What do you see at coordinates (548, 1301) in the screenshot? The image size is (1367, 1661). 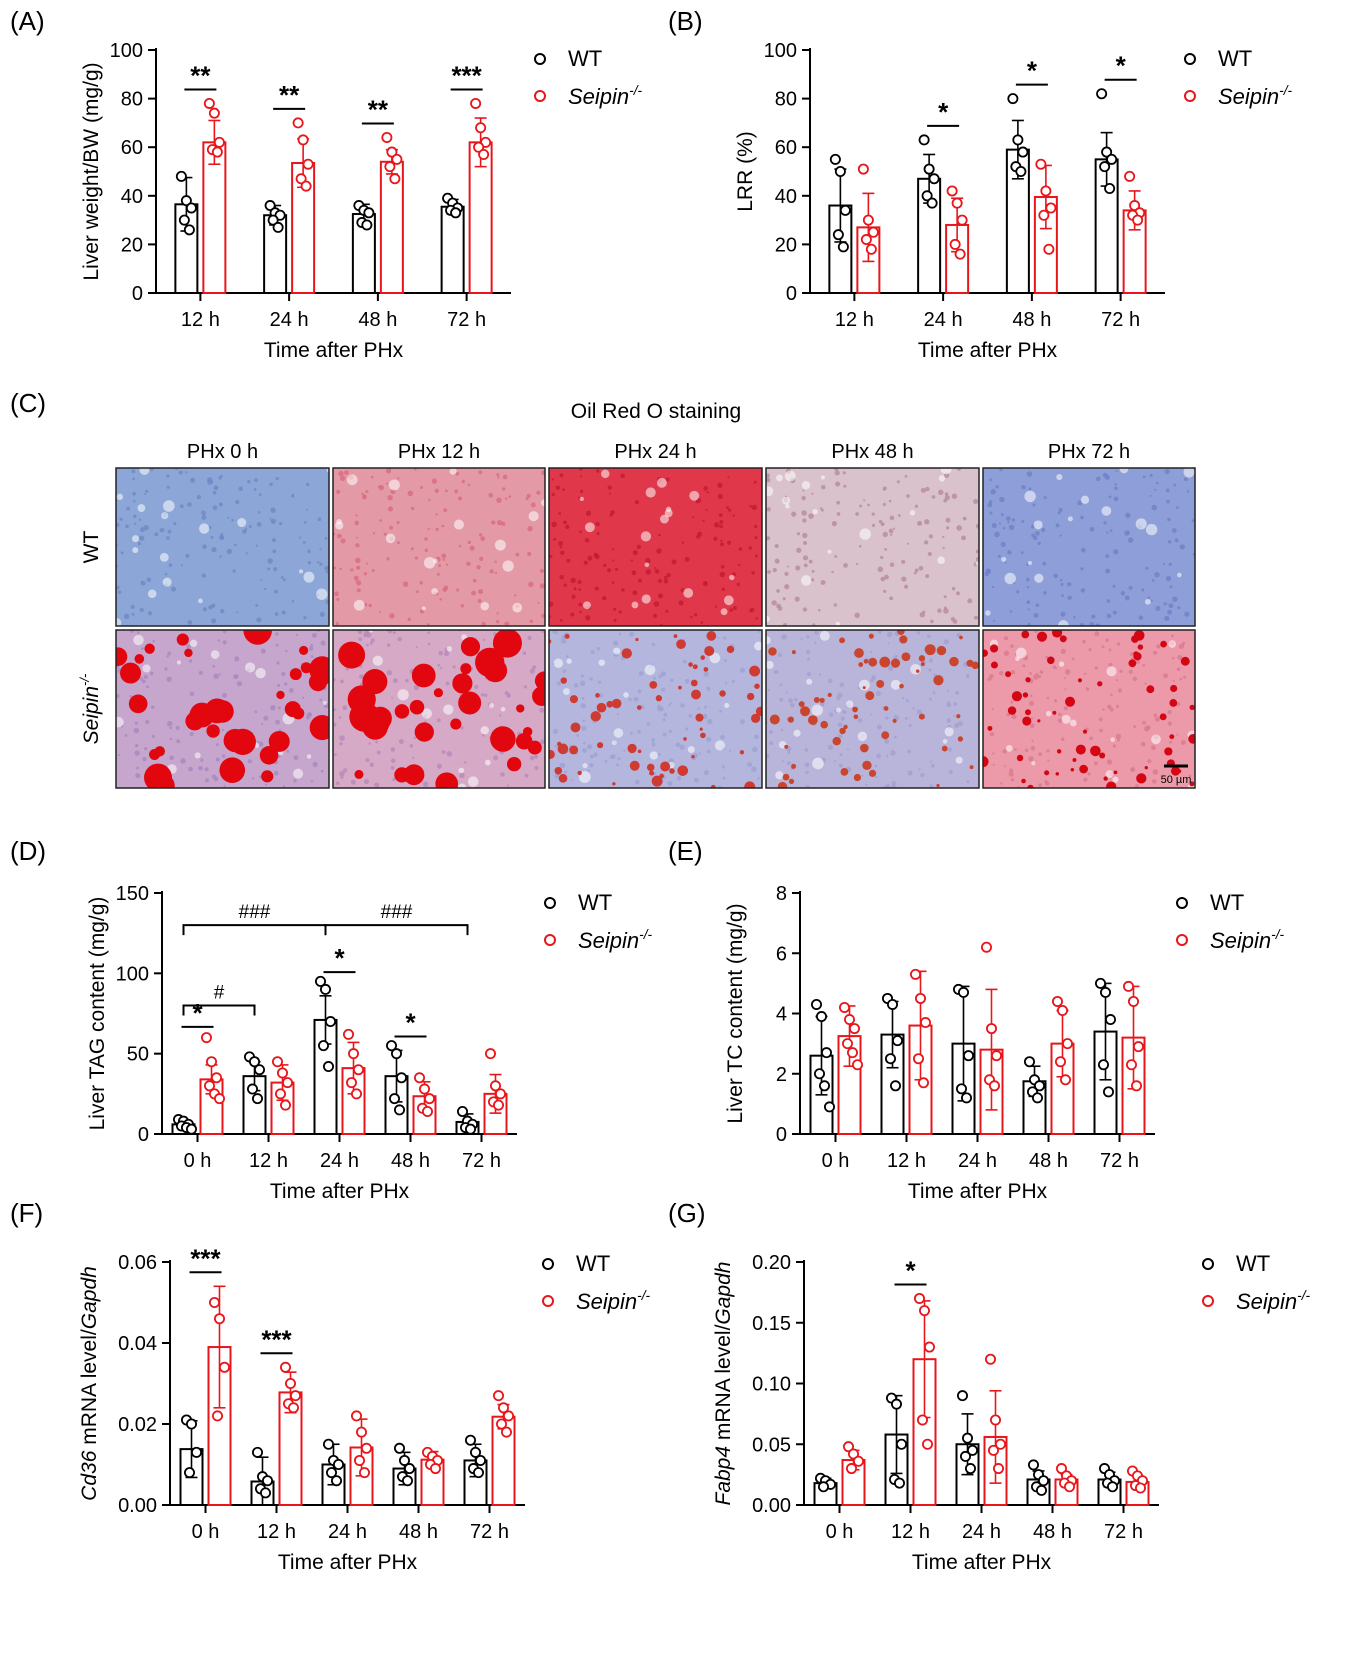 I see `legend-marker-seipin` at bounding box center [548, 1301].